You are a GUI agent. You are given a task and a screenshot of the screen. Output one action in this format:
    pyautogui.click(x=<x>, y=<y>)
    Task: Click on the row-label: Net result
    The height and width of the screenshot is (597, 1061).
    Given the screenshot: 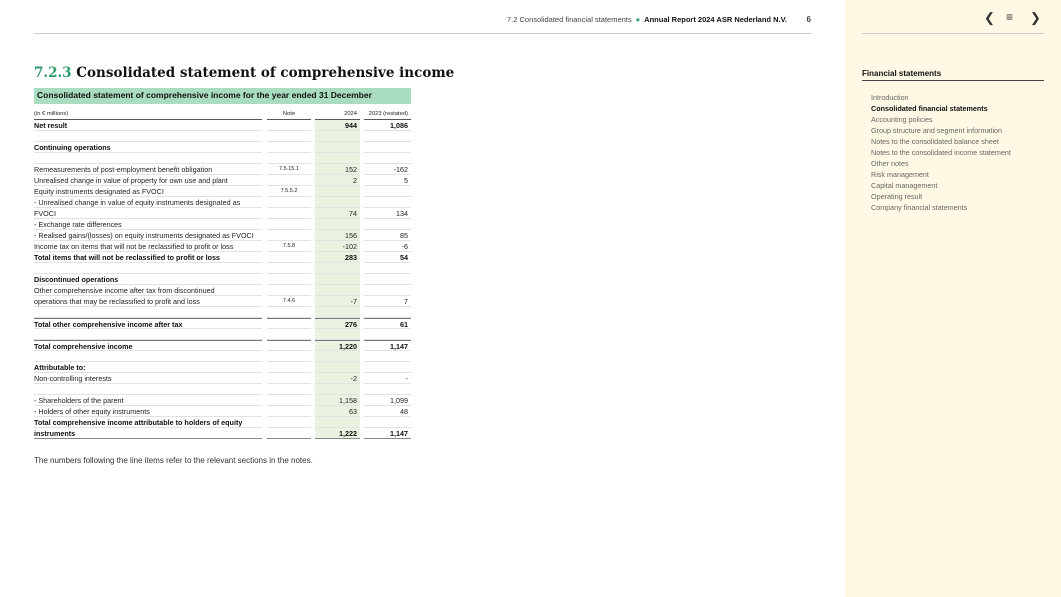 What is the action you would take?
    pyautogui.click(x=148, y=125)
    